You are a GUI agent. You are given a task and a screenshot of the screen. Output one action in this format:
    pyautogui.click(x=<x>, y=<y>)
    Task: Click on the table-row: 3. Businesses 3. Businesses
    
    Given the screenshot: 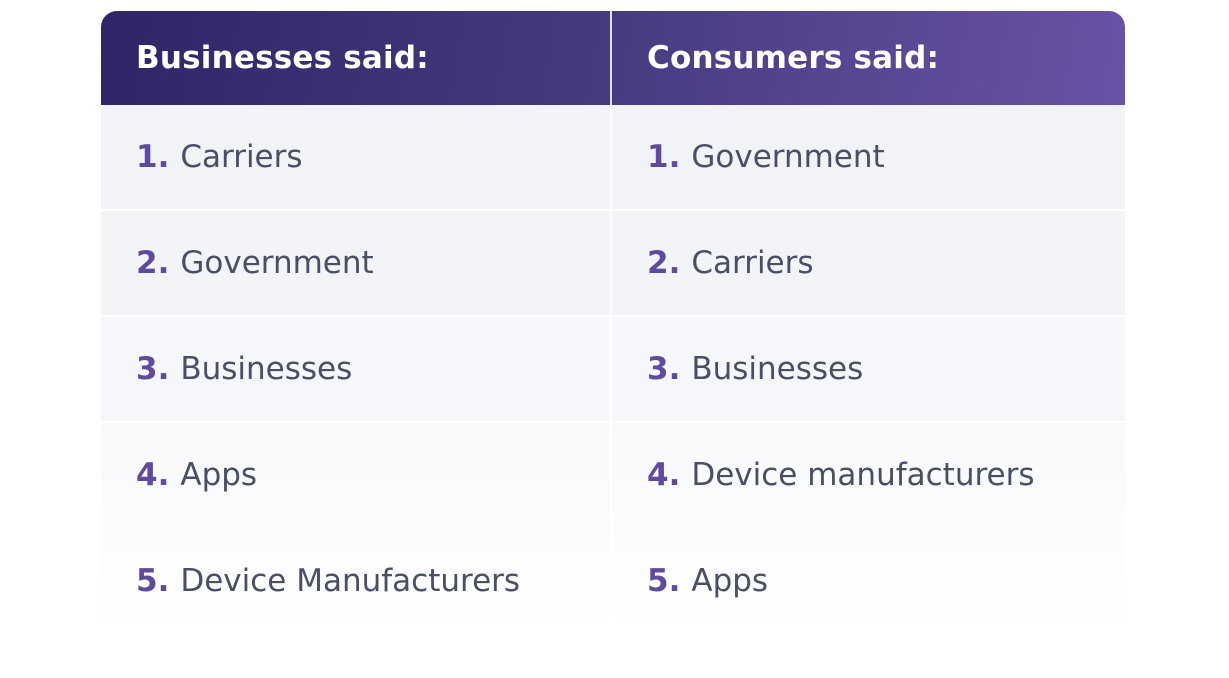 What is the action you would take?
    pyautogui.click(x=613, y=368)
    